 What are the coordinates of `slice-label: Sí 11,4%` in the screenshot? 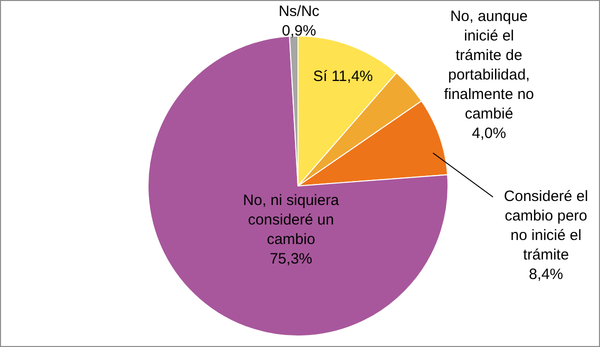 It's located at (343, 76).